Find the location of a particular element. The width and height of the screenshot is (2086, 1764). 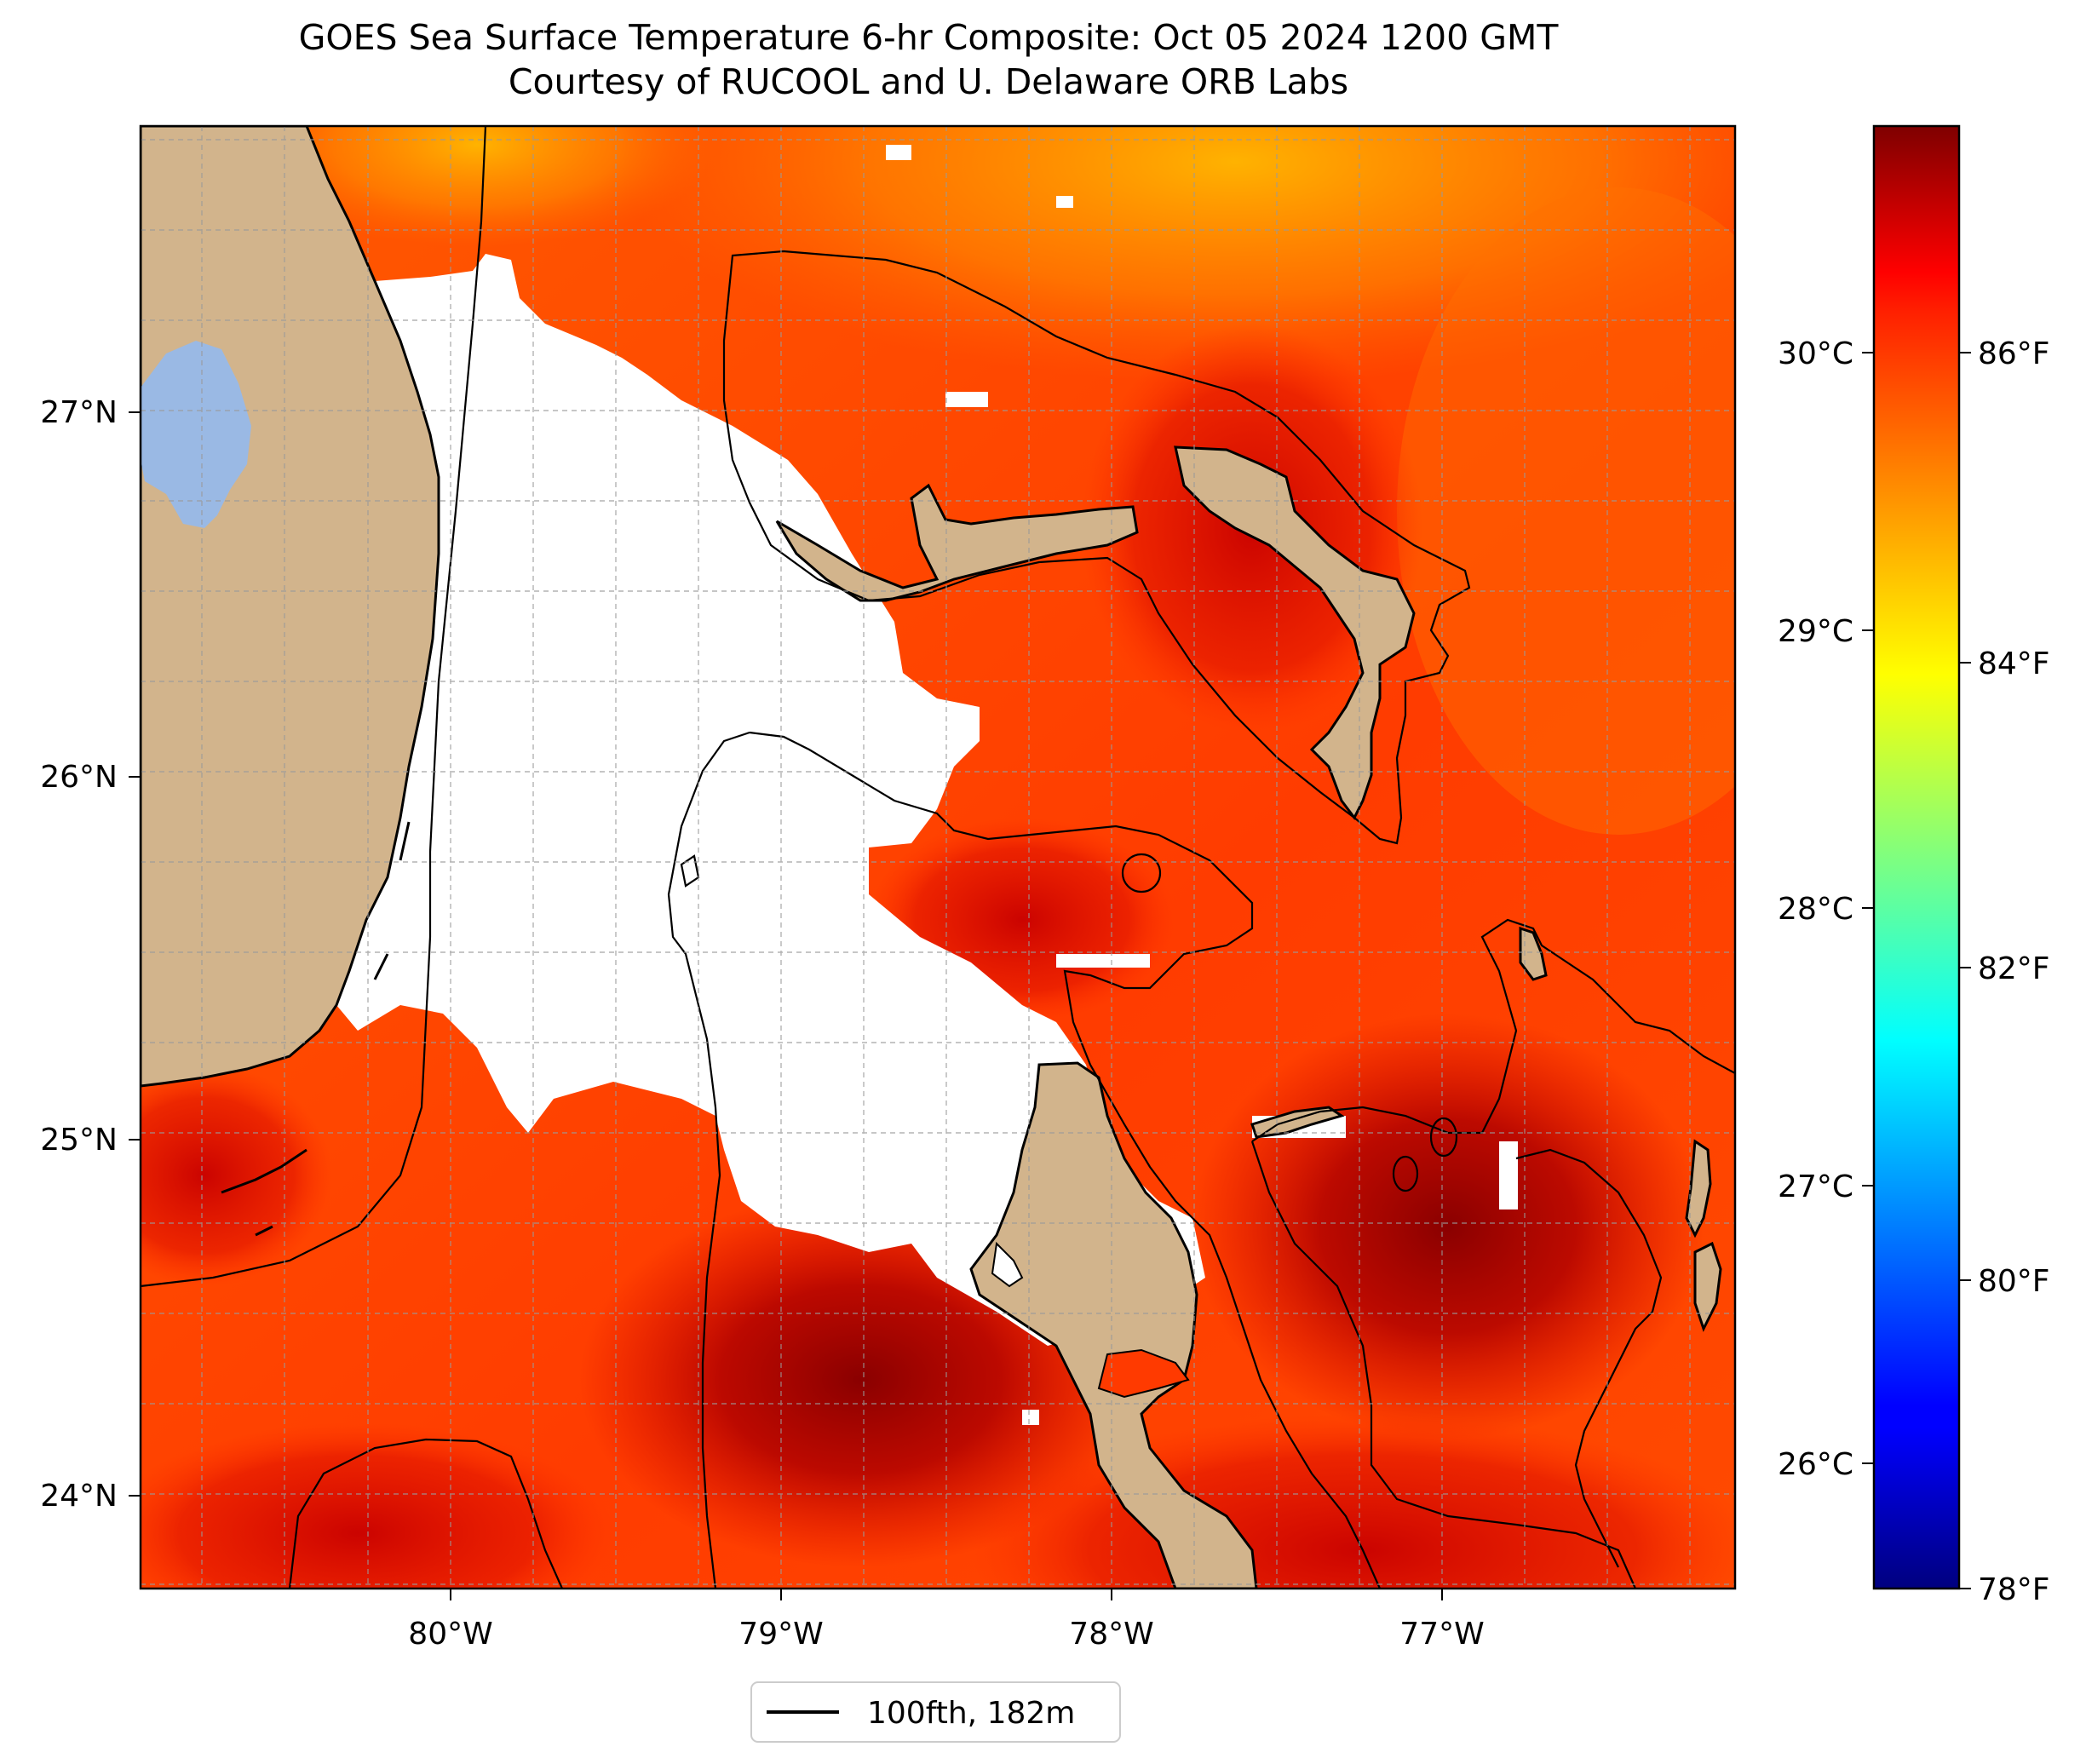

isobath-little-bahama-bank is located at coordinates (1096, 547).